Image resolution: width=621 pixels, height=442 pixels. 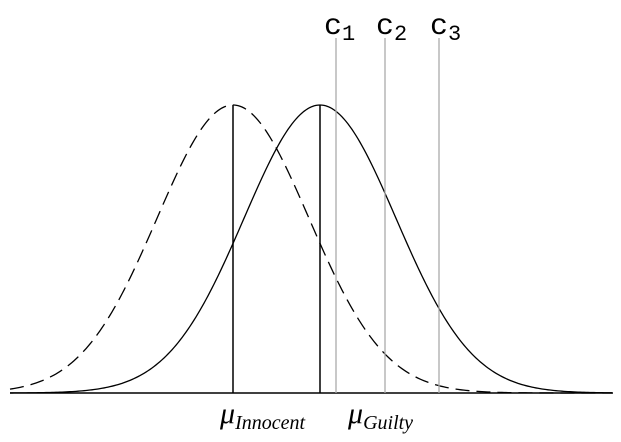 I want to click on criterion-label: c3, so click(x=445, y=28).